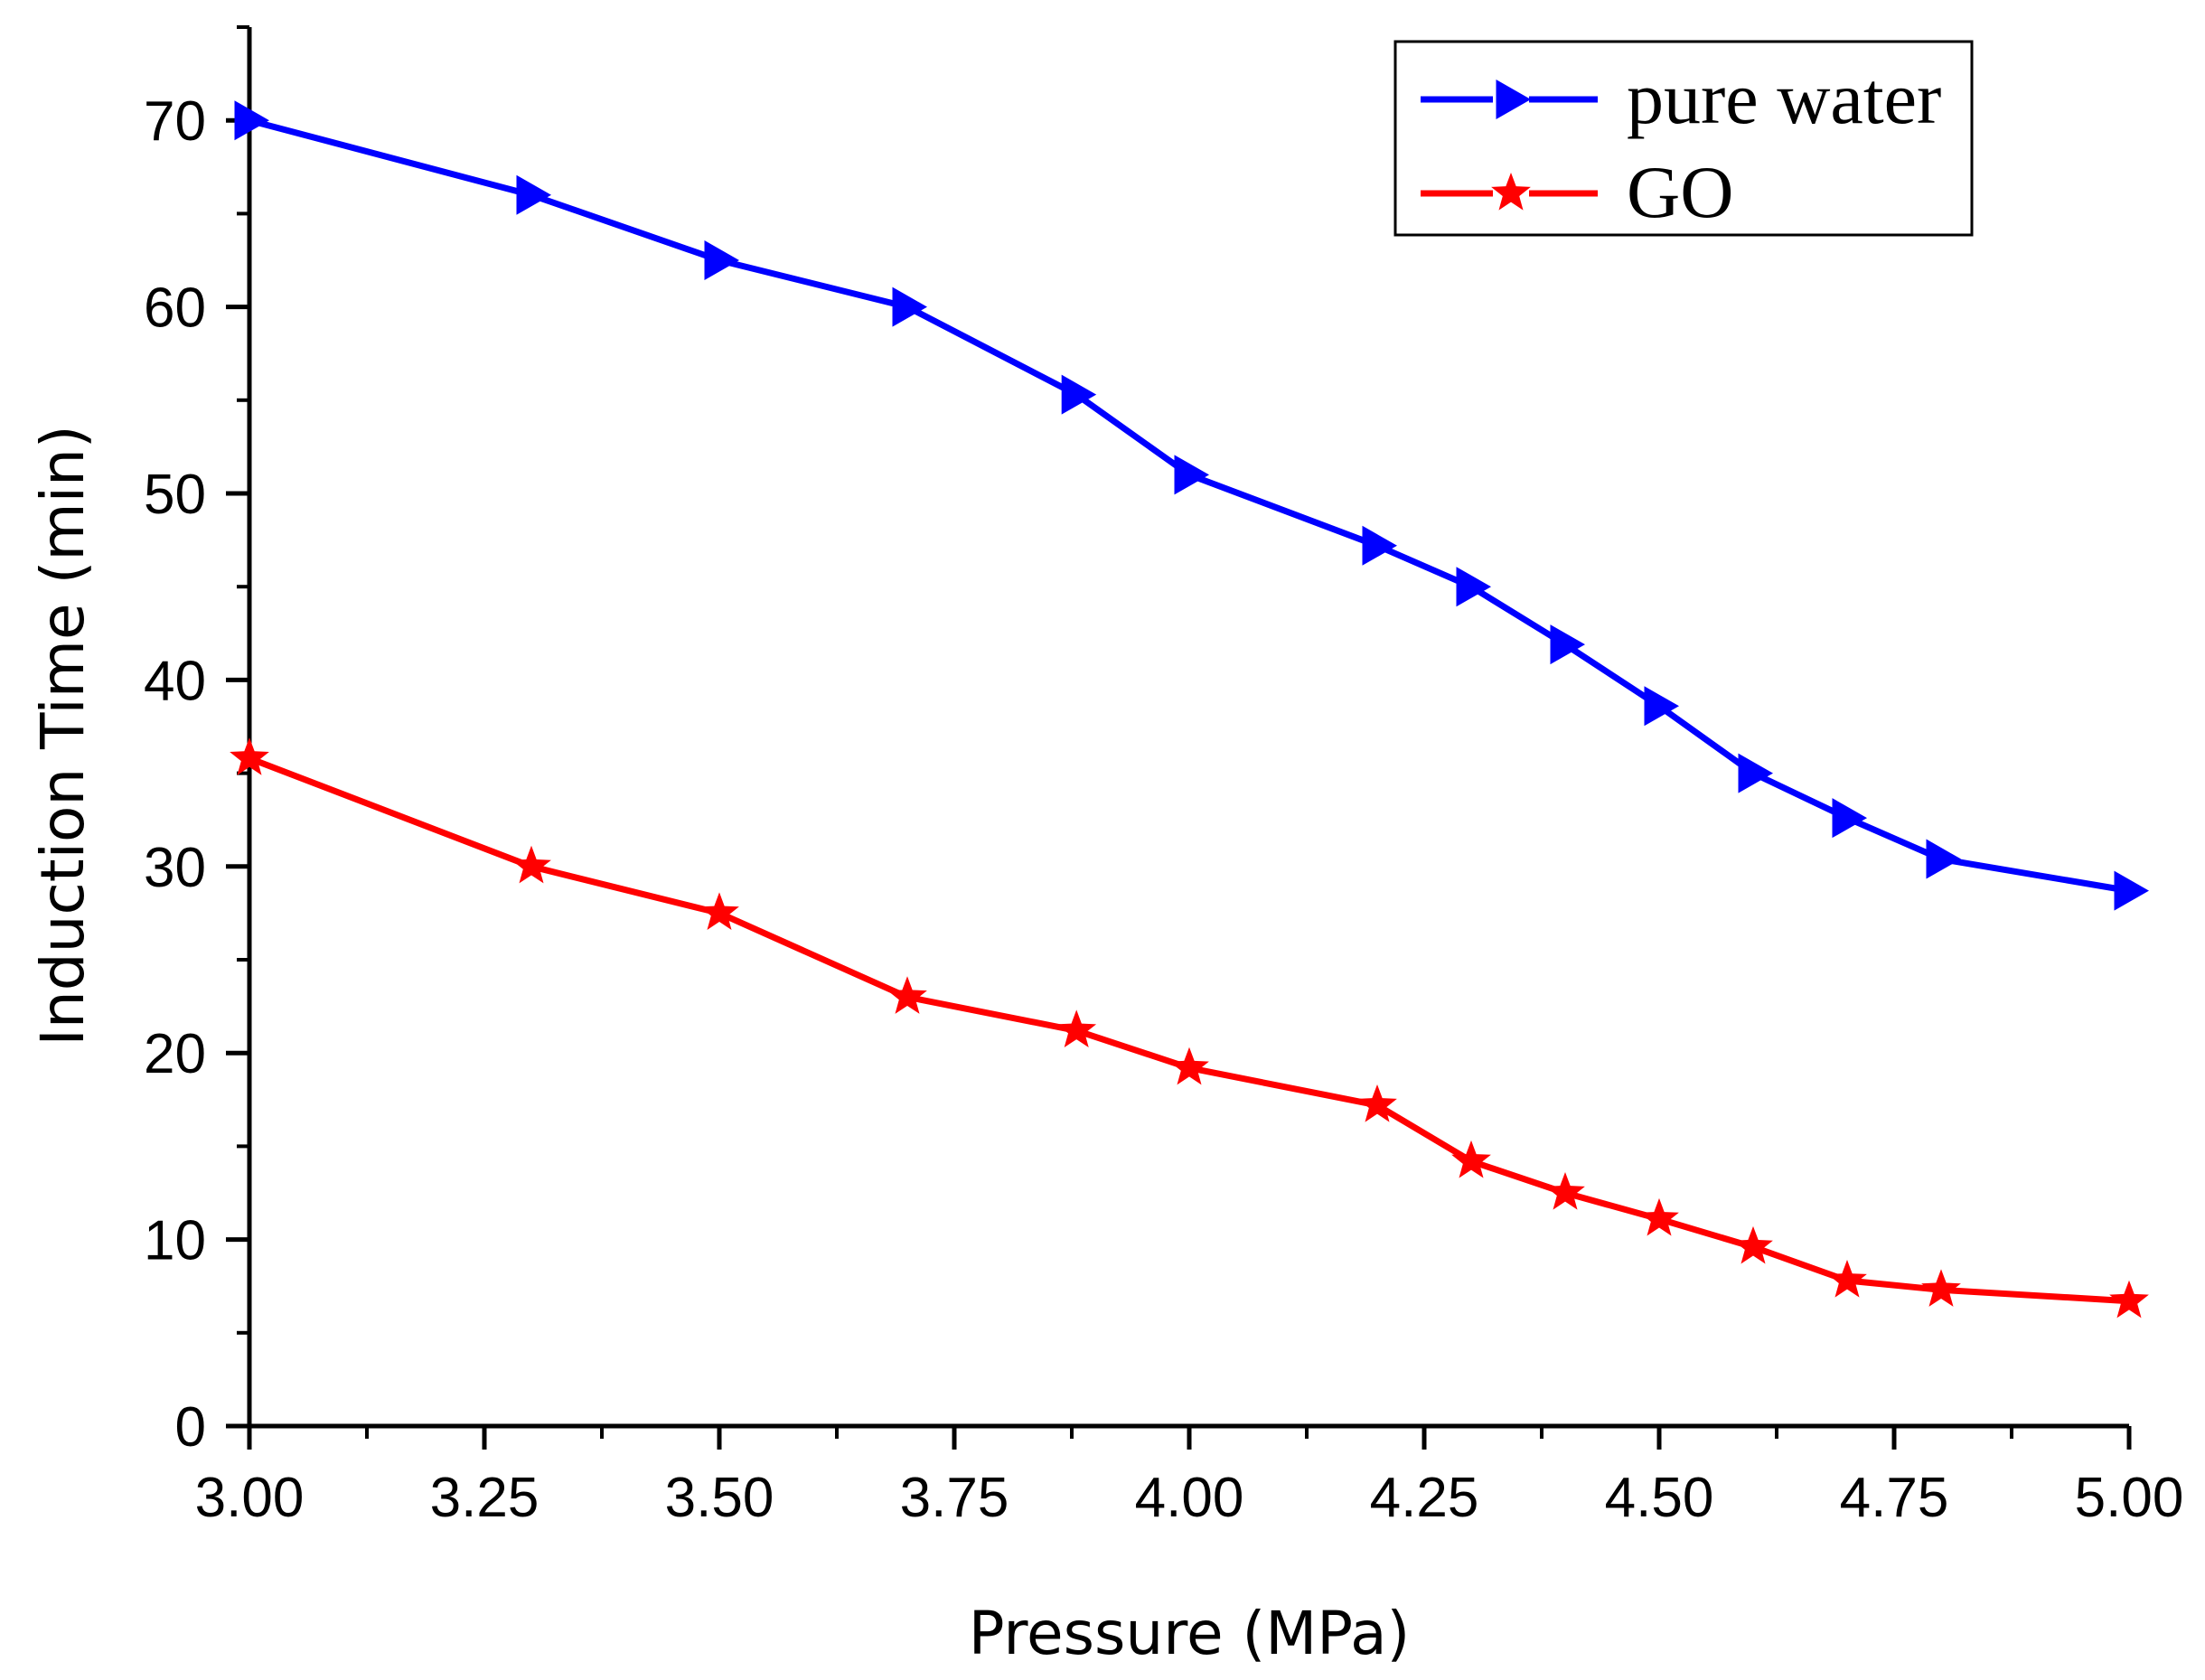 Image resolution: width=2205 pixels, height=1680 pixels. I want to click on legend: pure water GO, so click(1683, 138).